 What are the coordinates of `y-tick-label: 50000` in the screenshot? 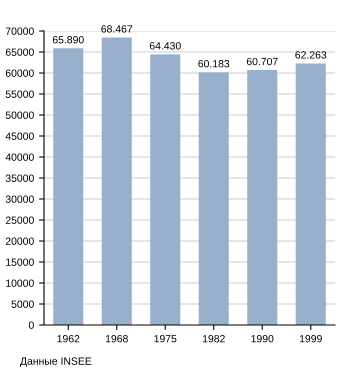 It's located at (20, 115).